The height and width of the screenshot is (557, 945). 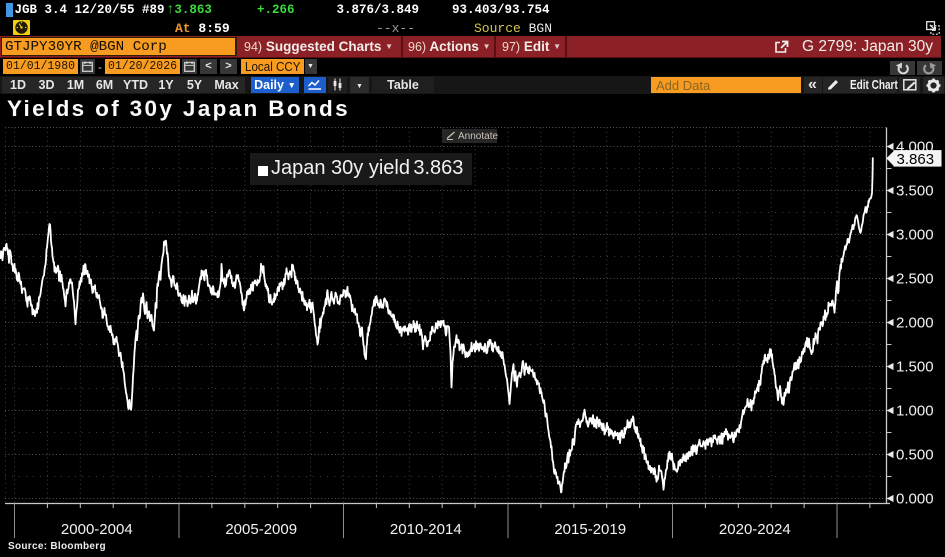 I want to click on svg-text: 2015-2019, so click(x=590, y=529).